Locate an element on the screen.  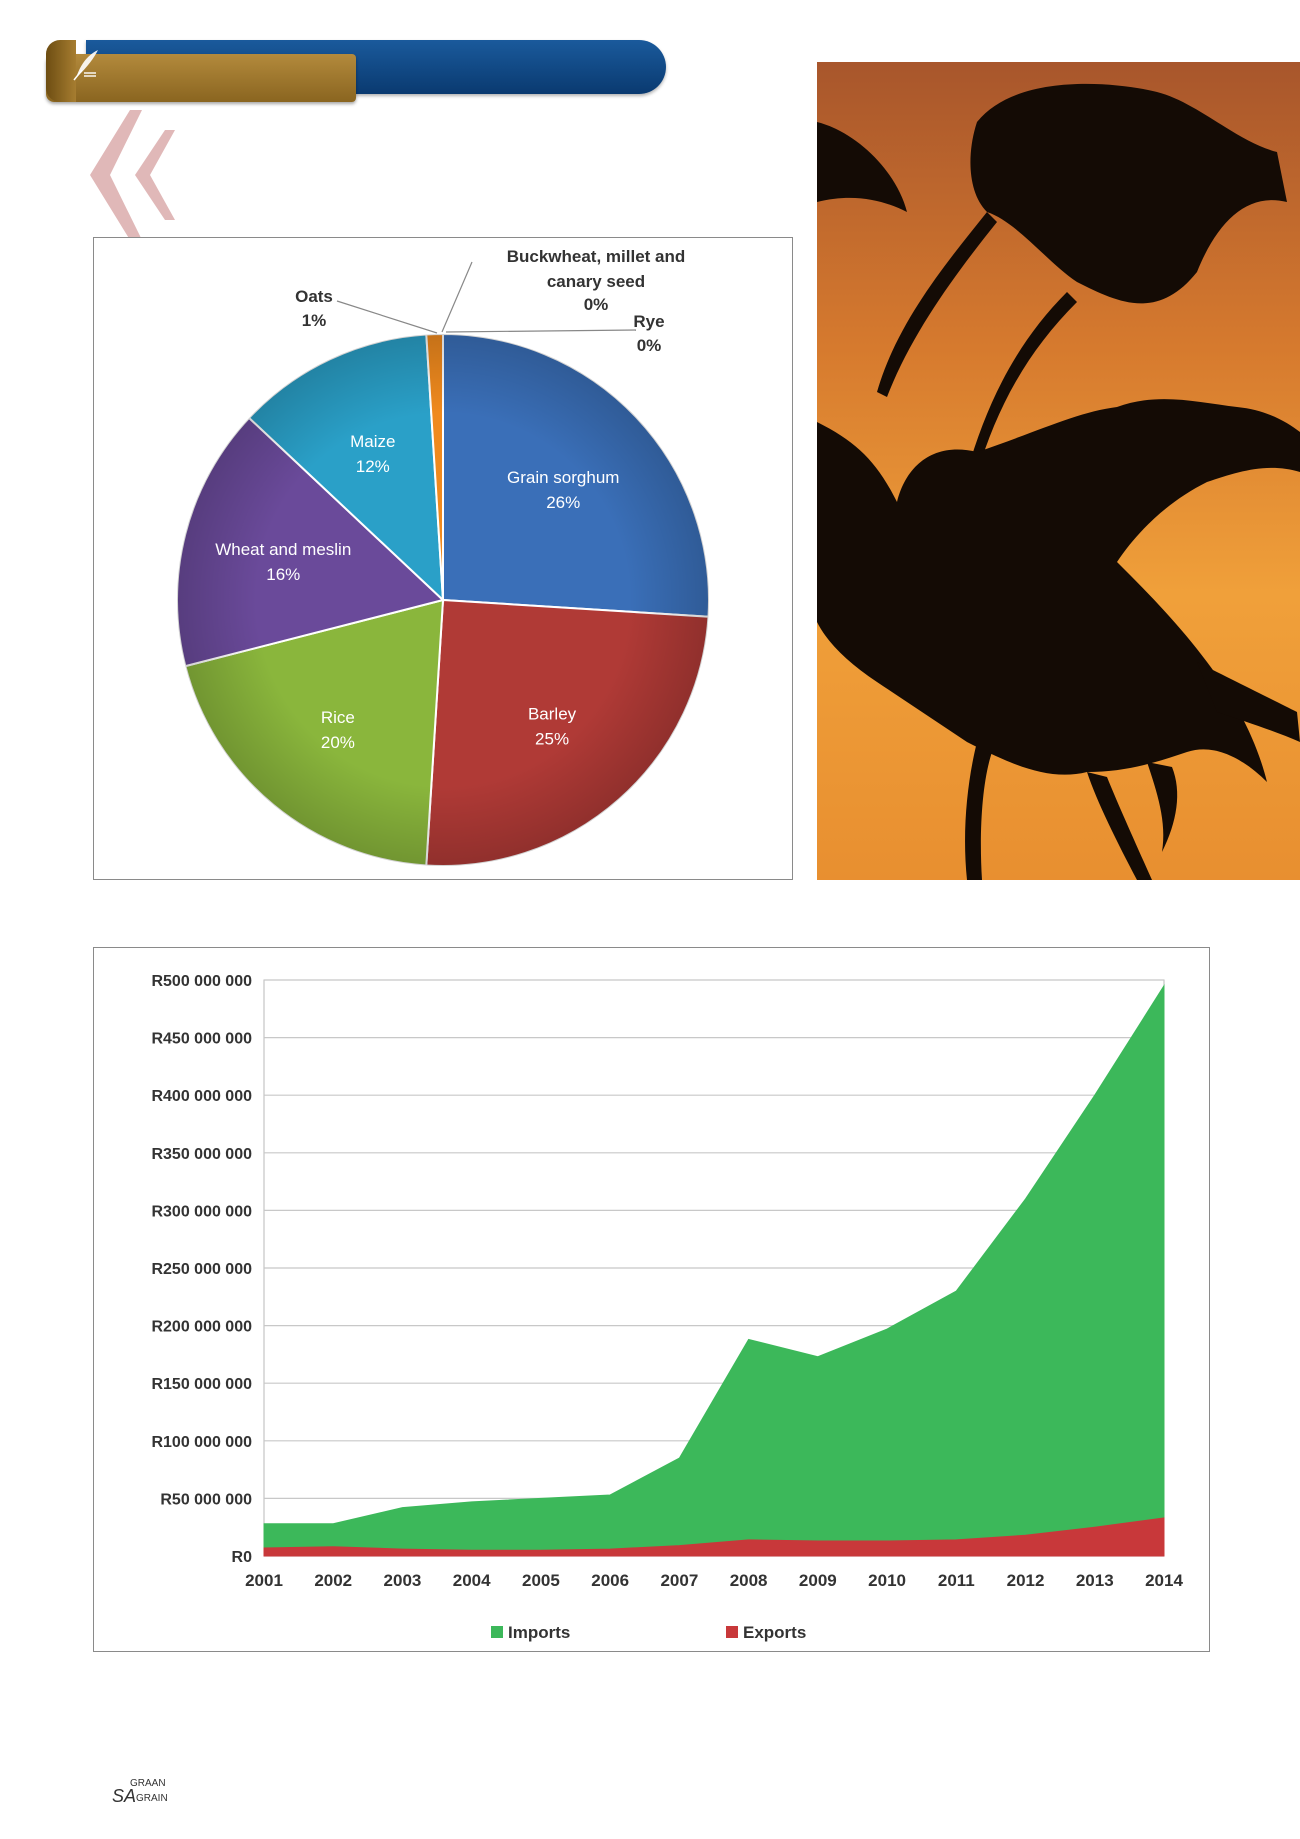
x-tick-label: 2010 is located at coordinates (887, 1580).